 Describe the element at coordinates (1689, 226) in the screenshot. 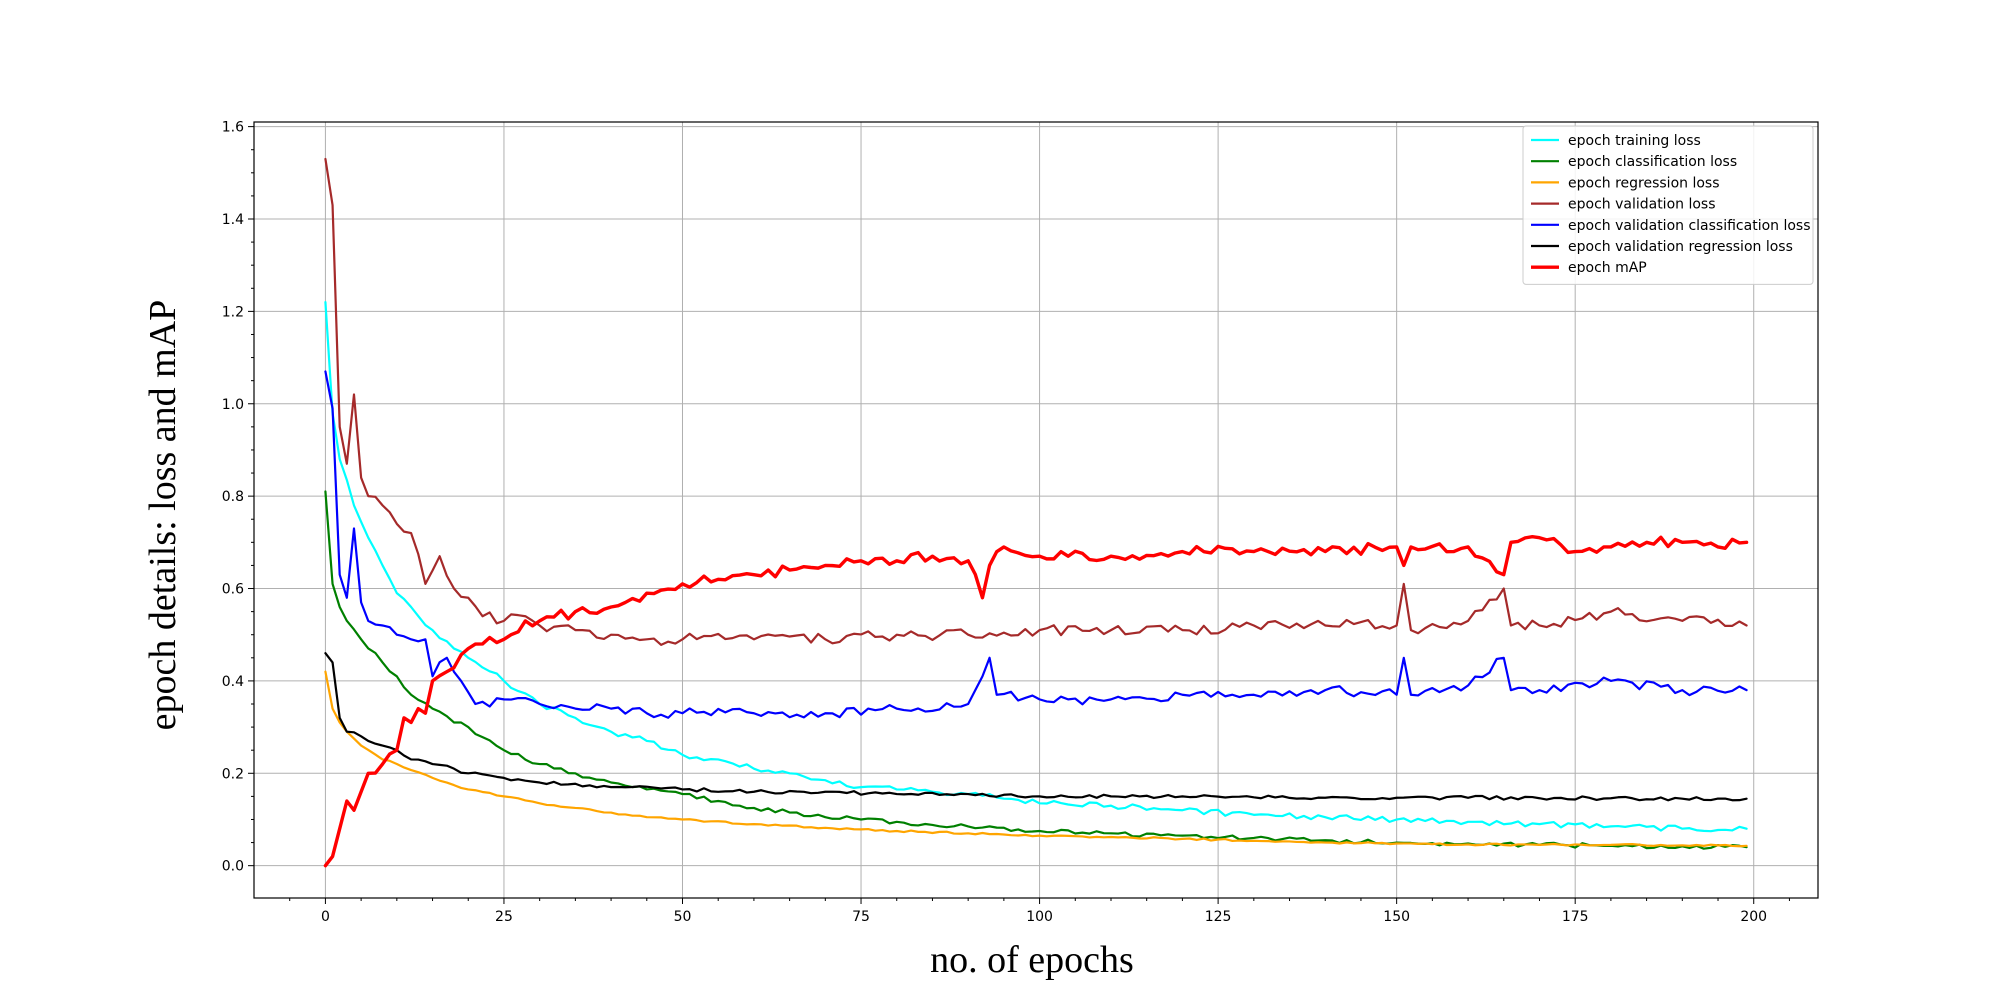

I see `legend-label: epoch validation classification loss` at that location.